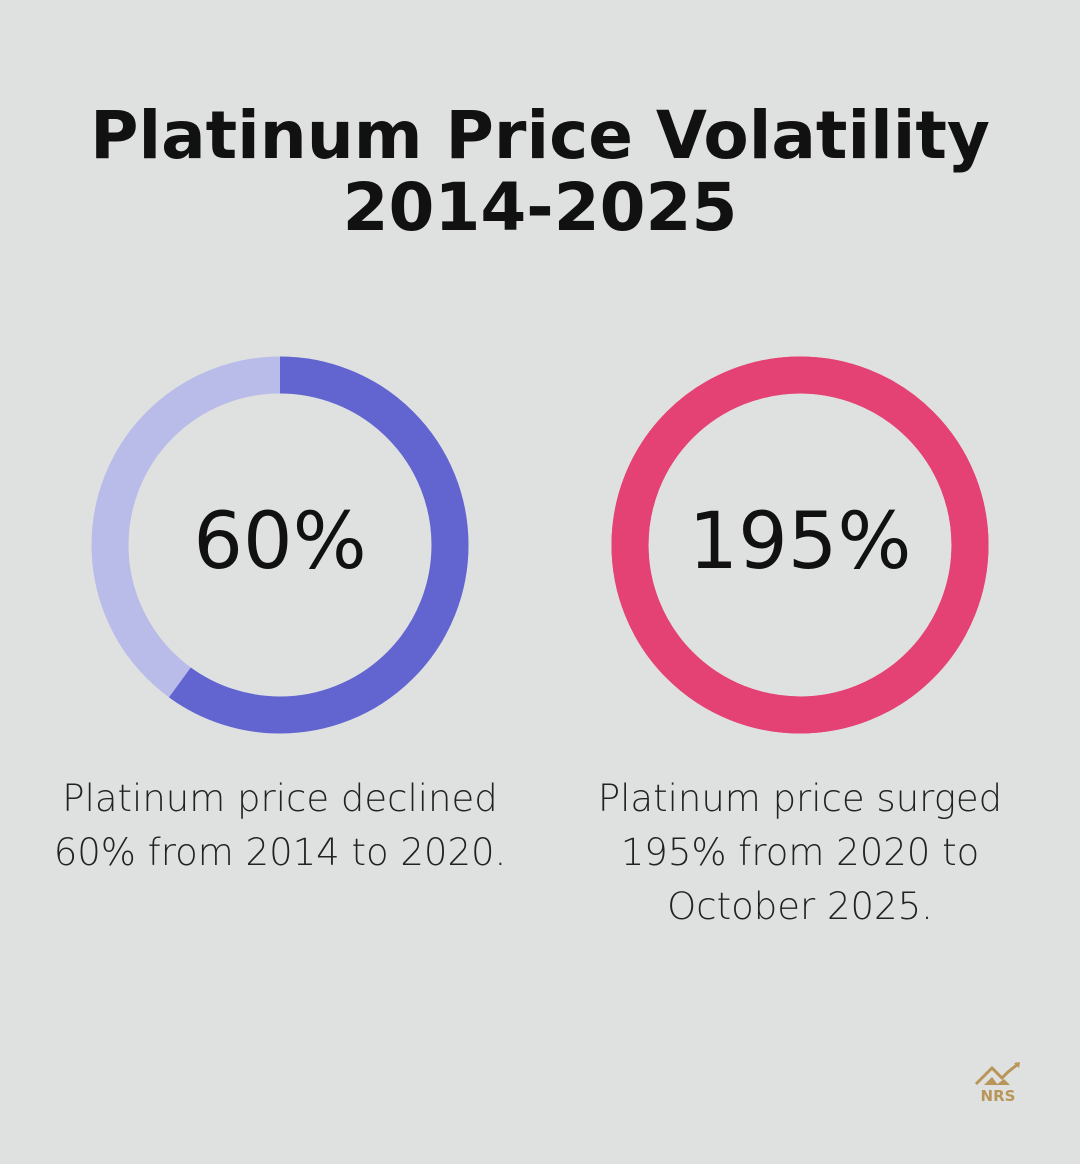  I want to click on donut-value-label: 195%, so click(800, 542).